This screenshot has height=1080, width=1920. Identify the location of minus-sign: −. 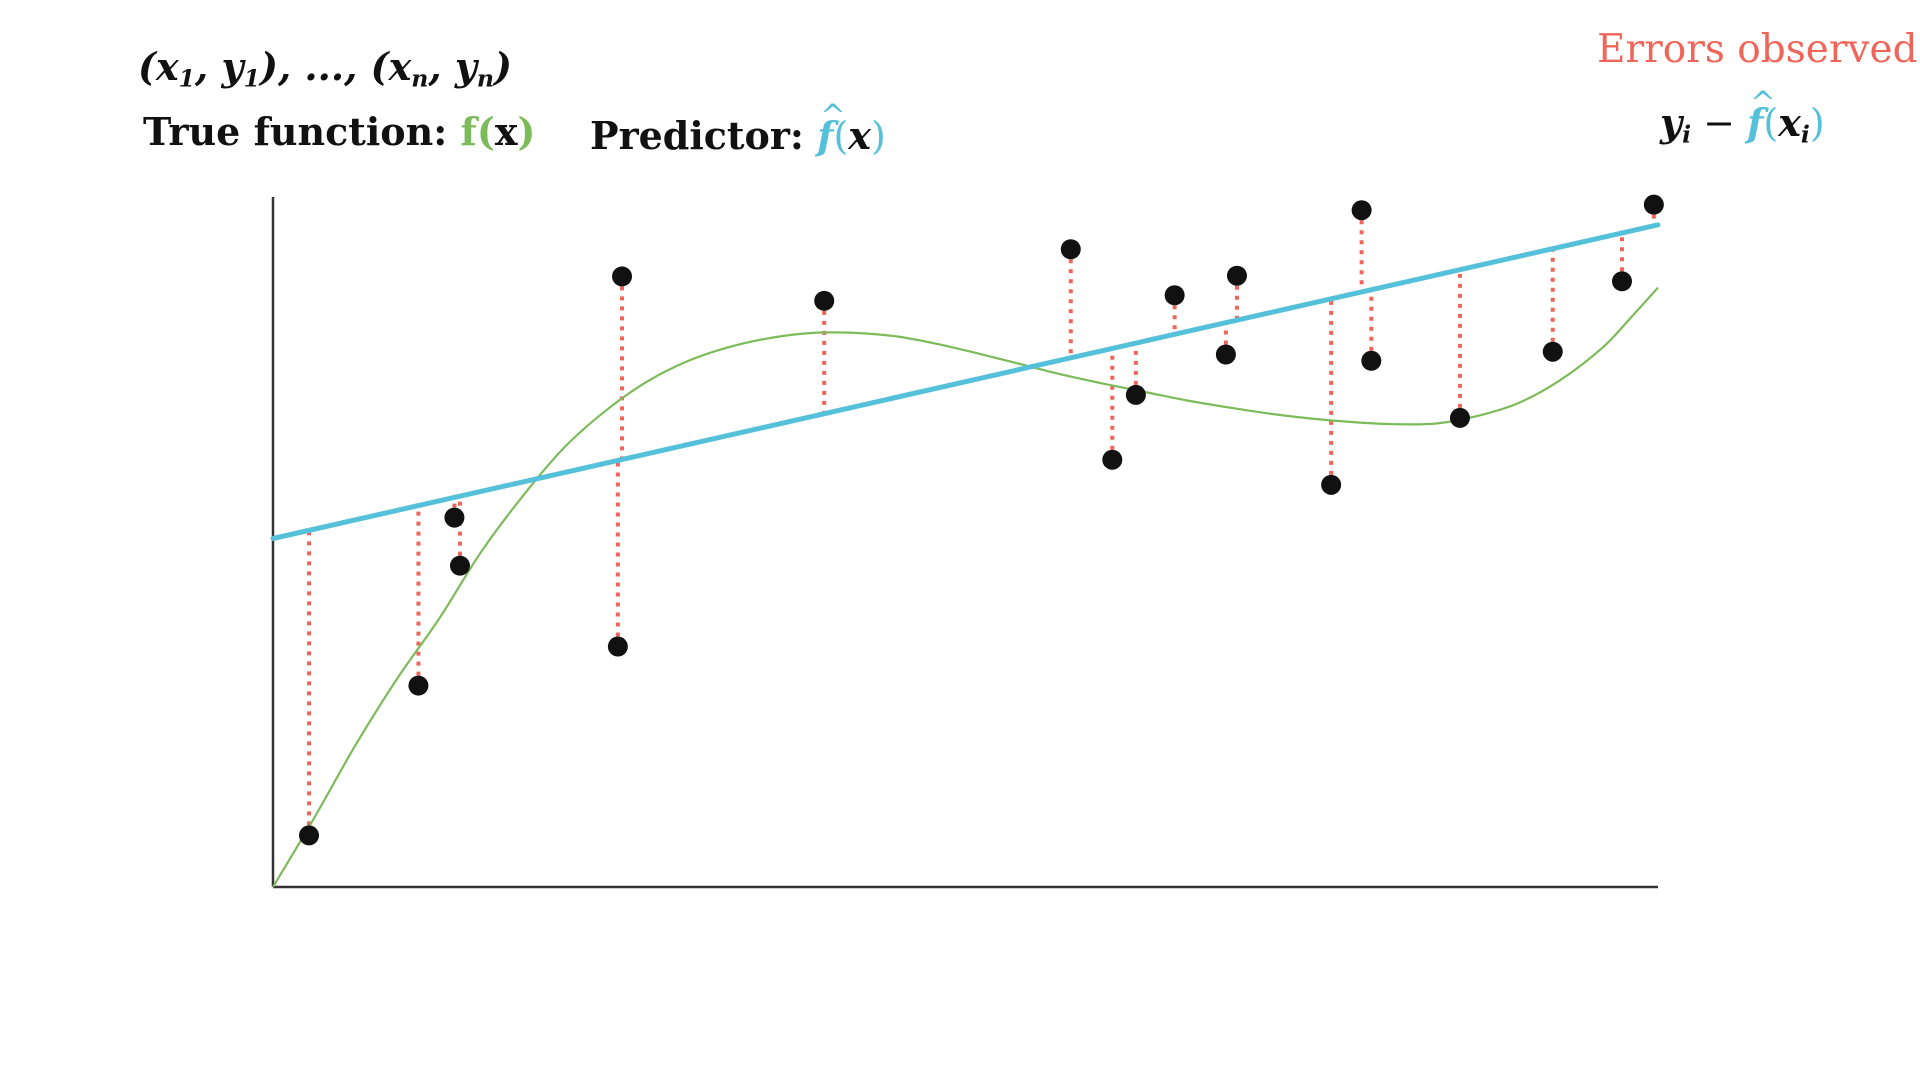
(1719, 123).